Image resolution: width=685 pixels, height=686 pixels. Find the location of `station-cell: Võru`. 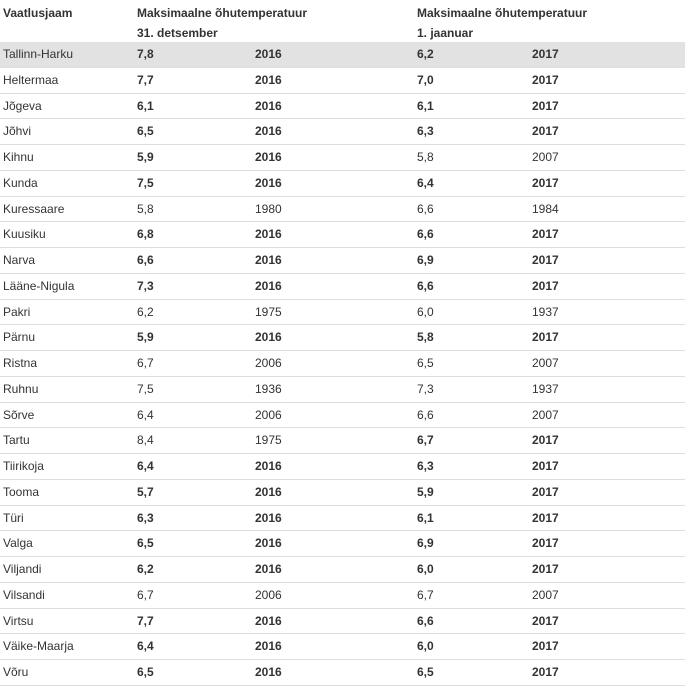

station-cell: Võru is located at coordinates (16, 672).